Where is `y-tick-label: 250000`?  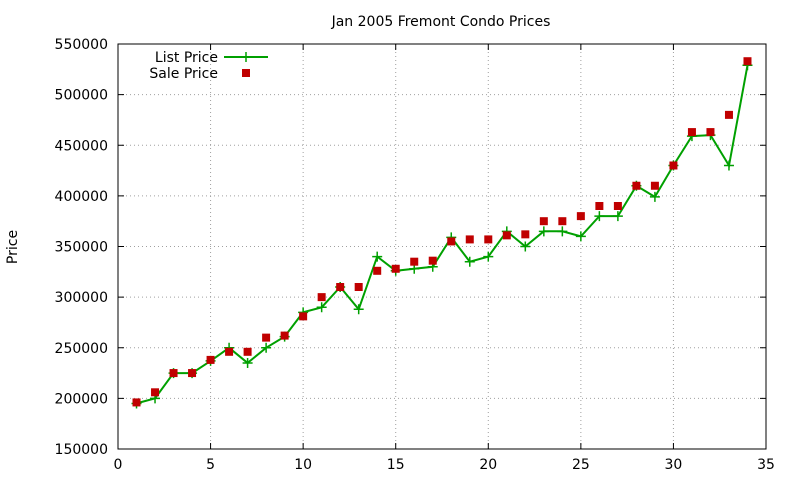 y-tick-label: 250000 is located at coordinates (81, 349).